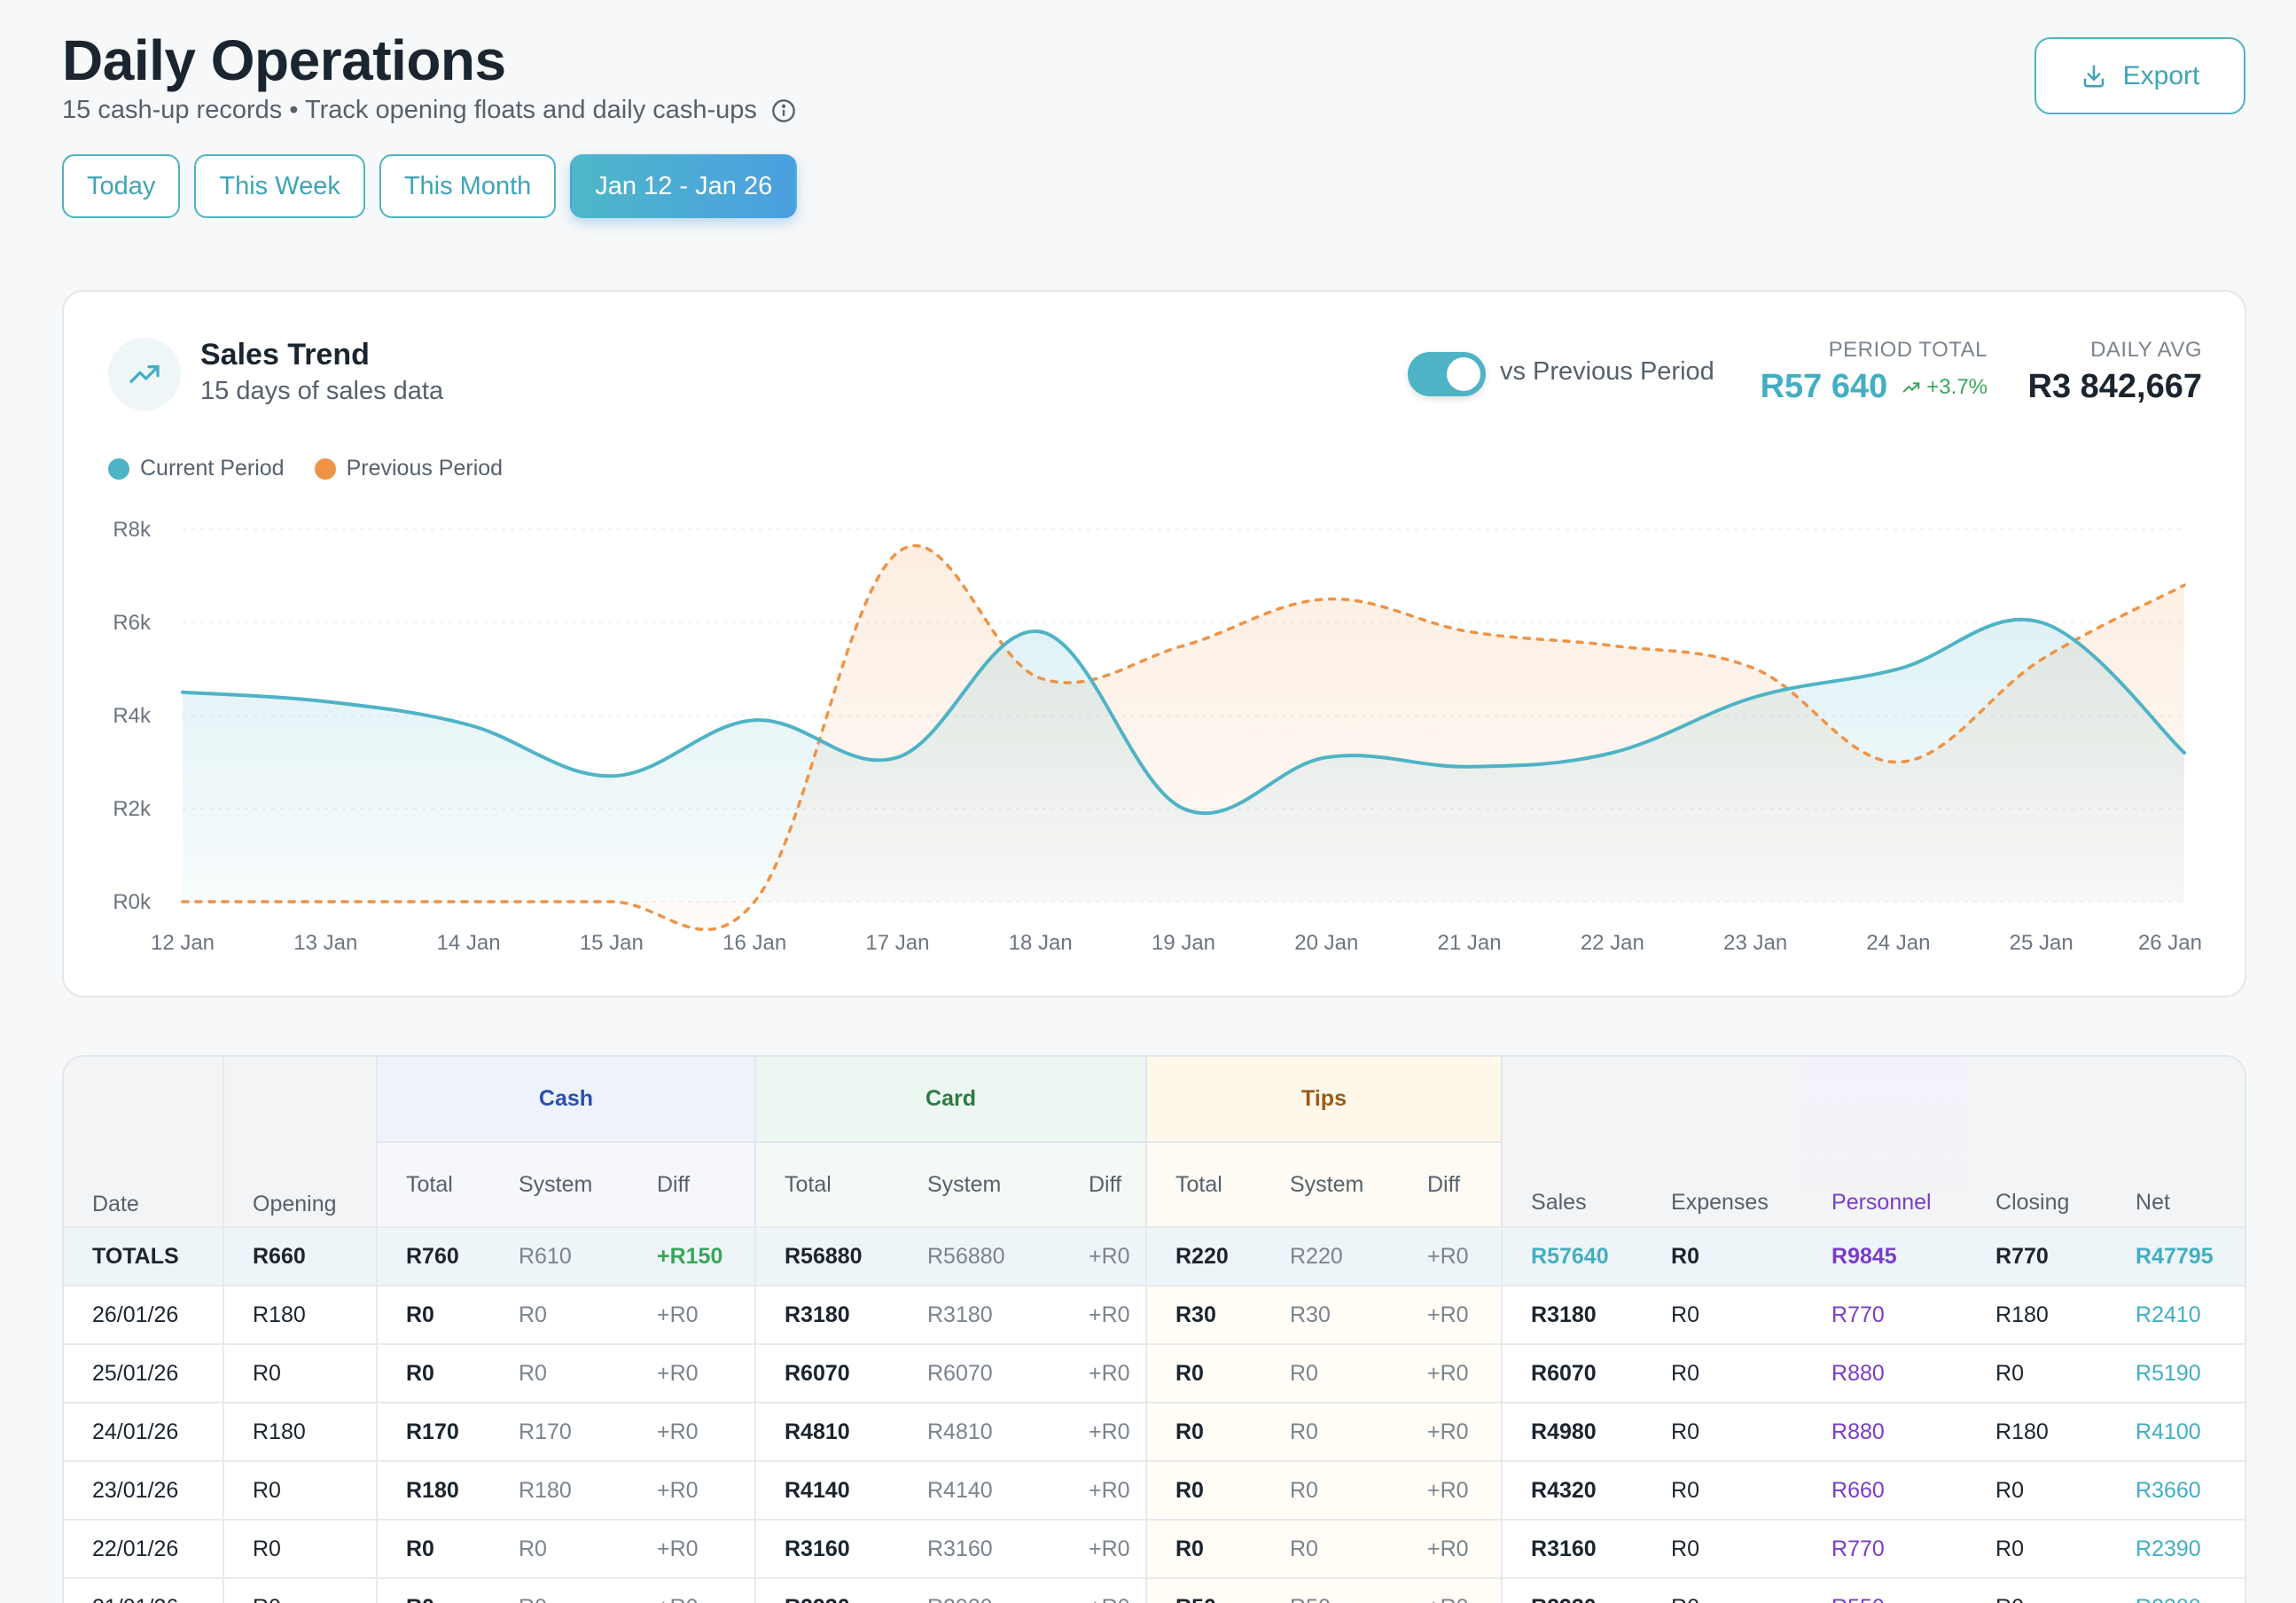 Image resolution: width=2296 pixels, height=1603 pixels. What do you see at coordinates (408, 468) in the screenshot?
I see `legend-previous: Previous Period` at bounding box center [408, 468].